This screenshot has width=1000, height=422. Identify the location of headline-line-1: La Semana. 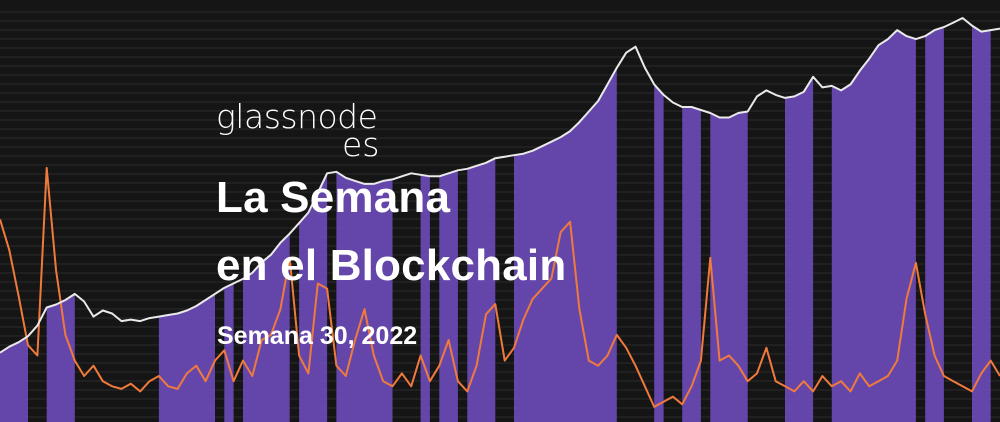
(333, 197).